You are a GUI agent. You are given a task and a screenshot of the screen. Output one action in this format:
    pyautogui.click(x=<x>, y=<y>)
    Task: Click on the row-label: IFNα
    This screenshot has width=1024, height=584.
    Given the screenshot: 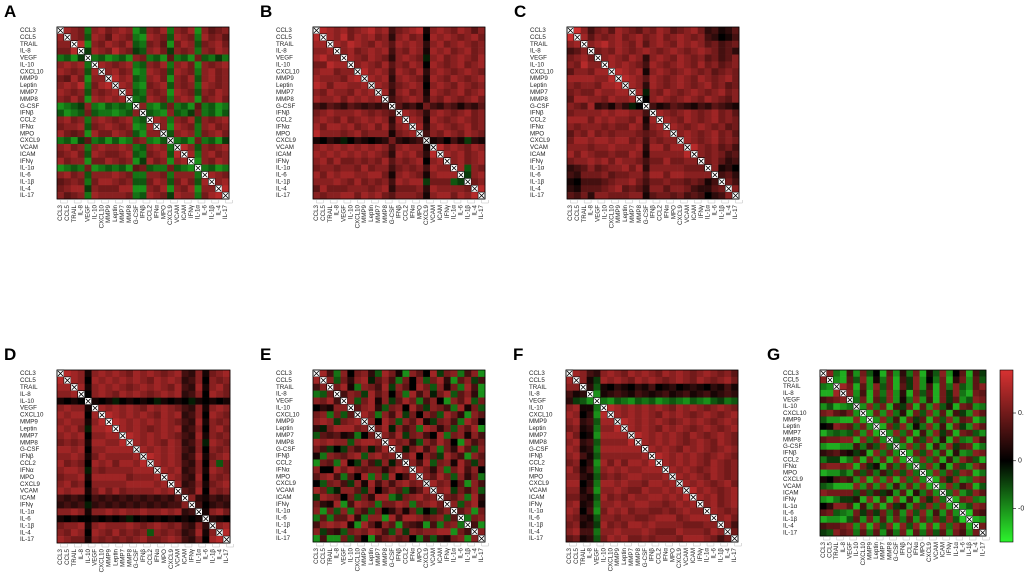 What is the action you would take?
    pyautogui.click(x=283, y=469)
    